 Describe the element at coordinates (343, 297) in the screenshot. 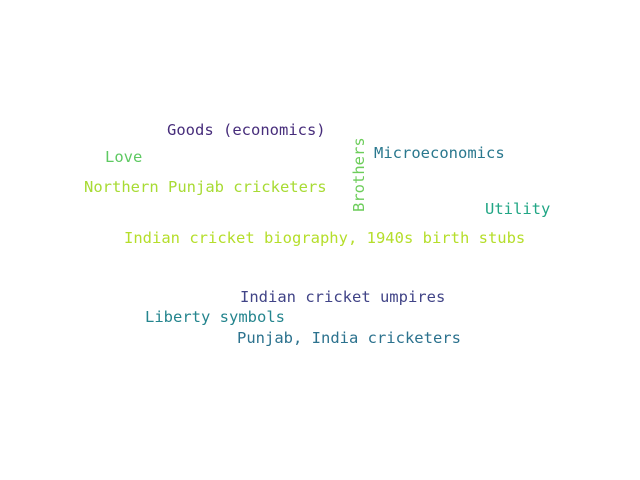

I see `word-indian-cricket-umpires: Indian cricket umpires` at that location.